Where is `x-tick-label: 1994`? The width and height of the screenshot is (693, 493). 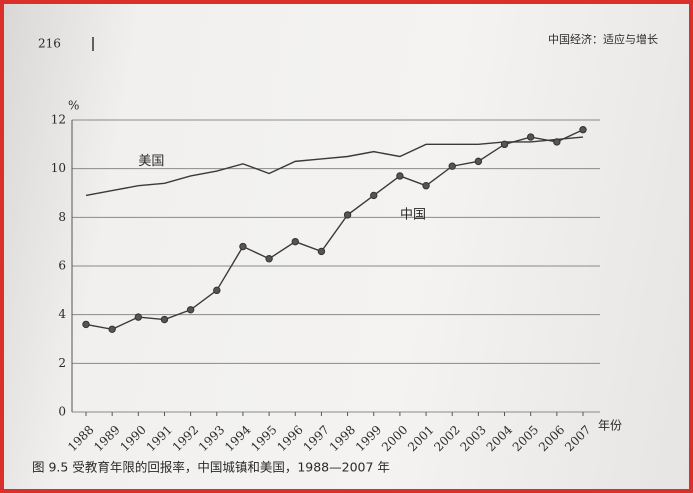 x-tick-label: 1994 is located at coordinates (238, 438).